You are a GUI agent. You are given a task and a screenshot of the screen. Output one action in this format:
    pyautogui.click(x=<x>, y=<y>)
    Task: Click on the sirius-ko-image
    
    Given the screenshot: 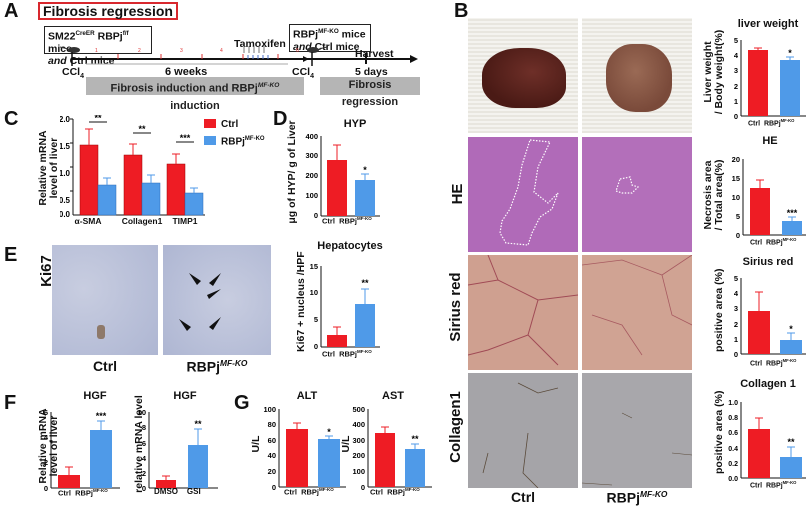 What is the action you would take?
    pyautogui.click(x=637, y=312)
    